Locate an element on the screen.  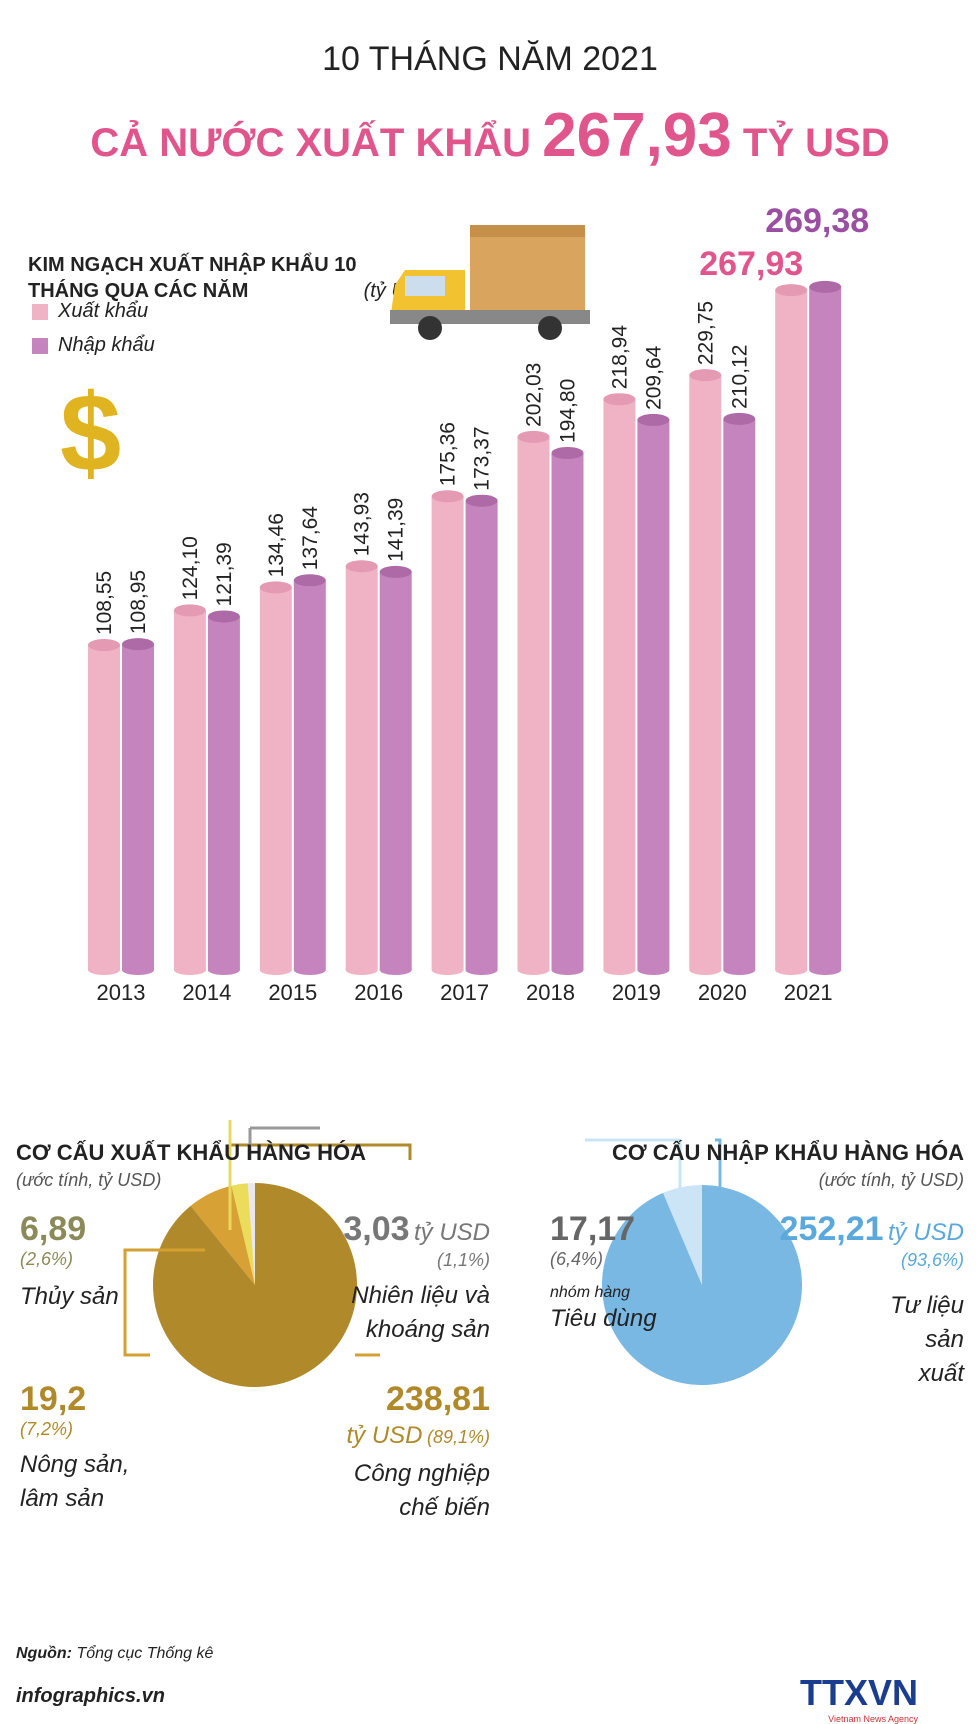
bar-export-2018 is located at coordinates (533, 703).